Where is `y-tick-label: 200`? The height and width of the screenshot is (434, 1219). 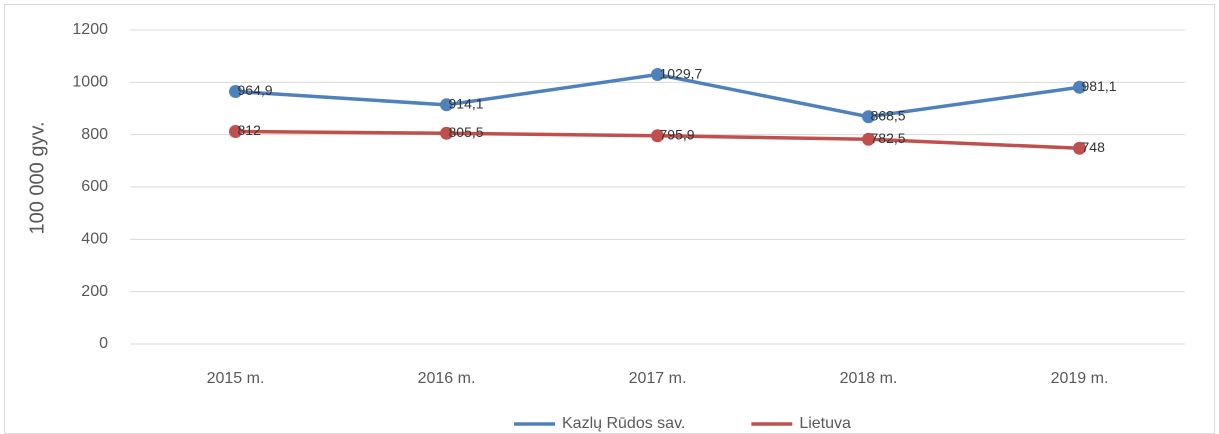
y-tick-label: 200 is located at coordinates (94, 291).